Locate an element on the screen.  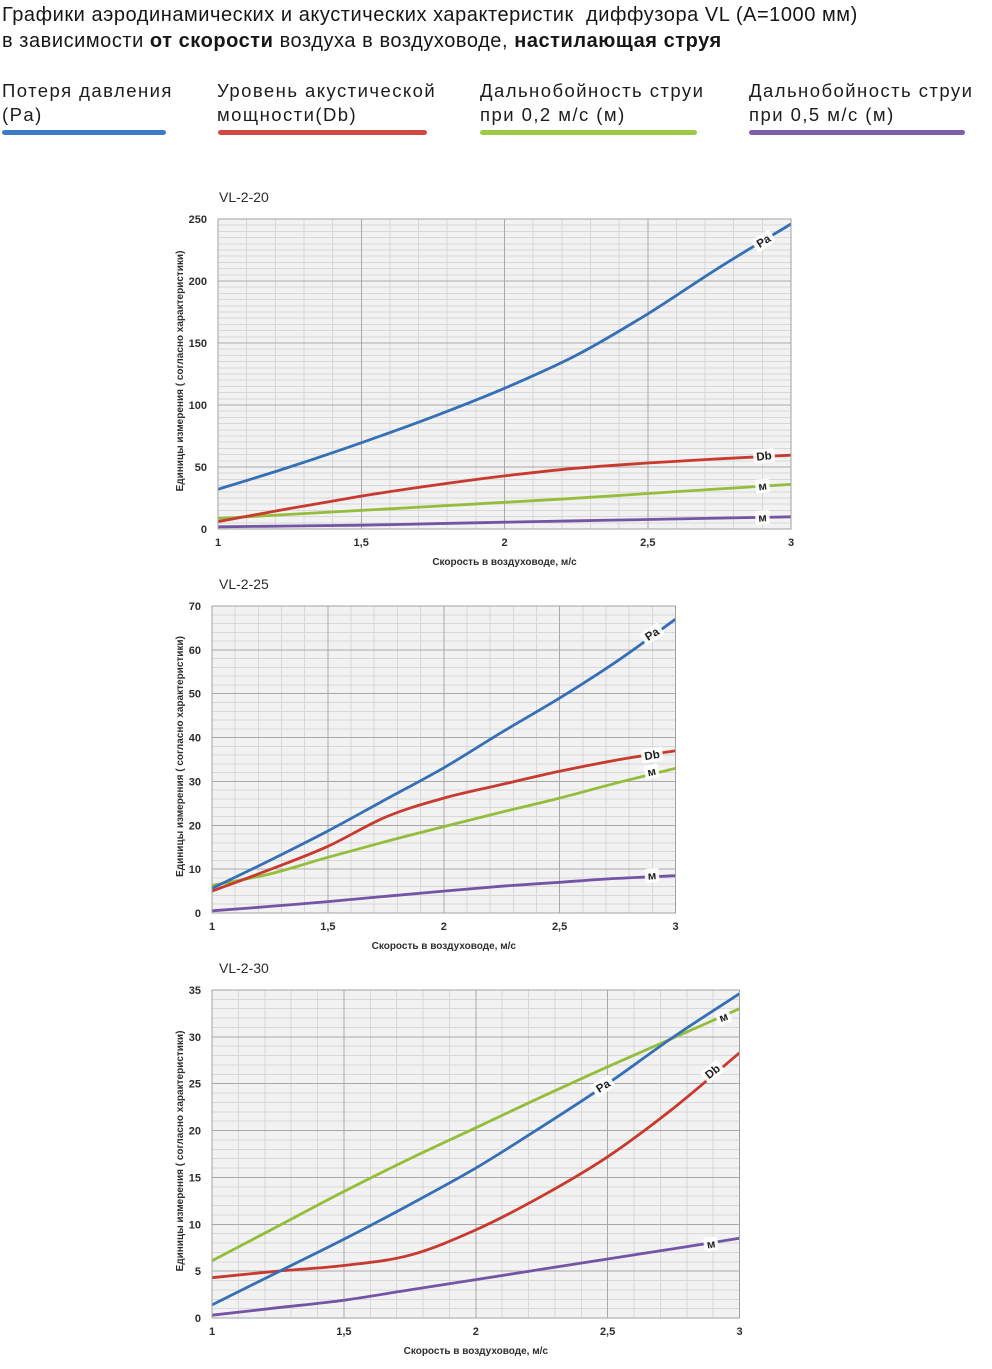
svg-text: 5 is located at coordinates (198, 1272).